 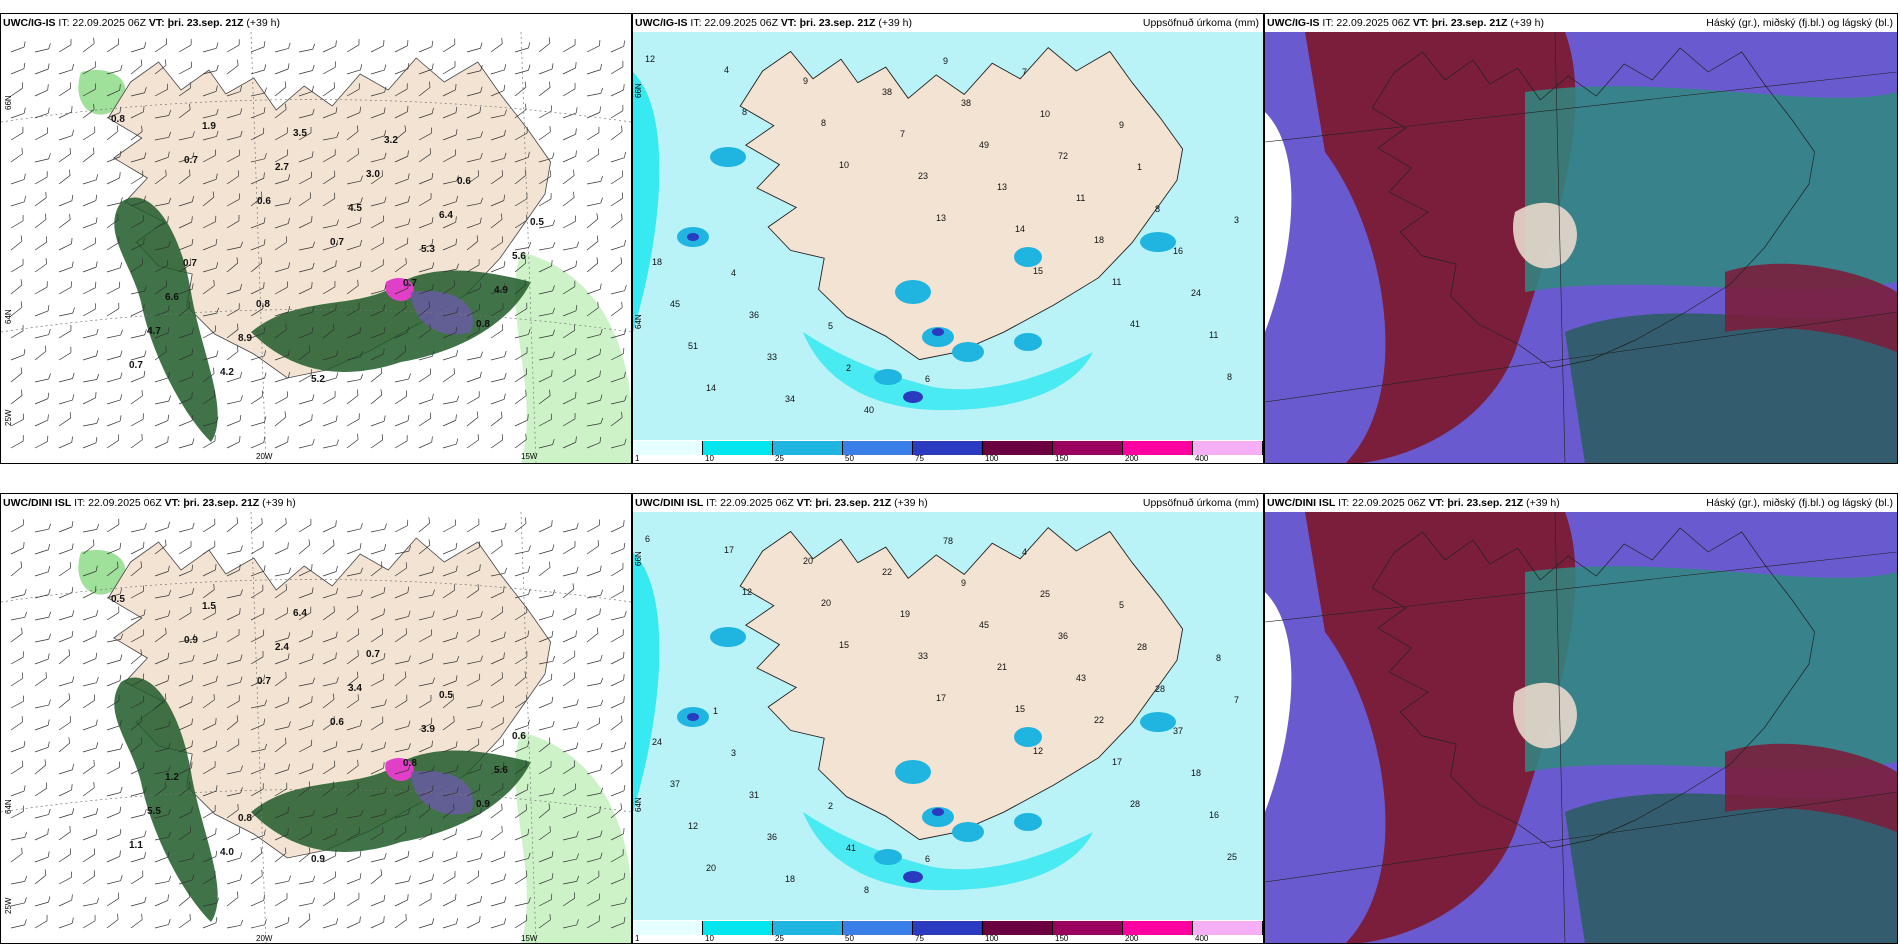 What do you see at coordinates (927, 379) in the screenshot?
I see `precip-amount-label: 6` at bounding box center [927, 379].